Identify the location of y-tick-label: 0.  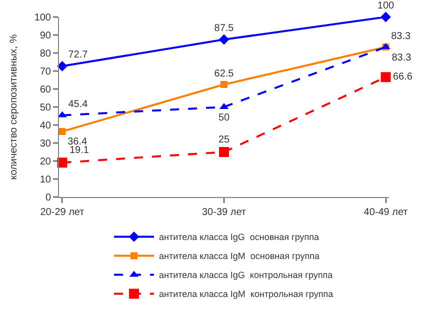
(48, 198).